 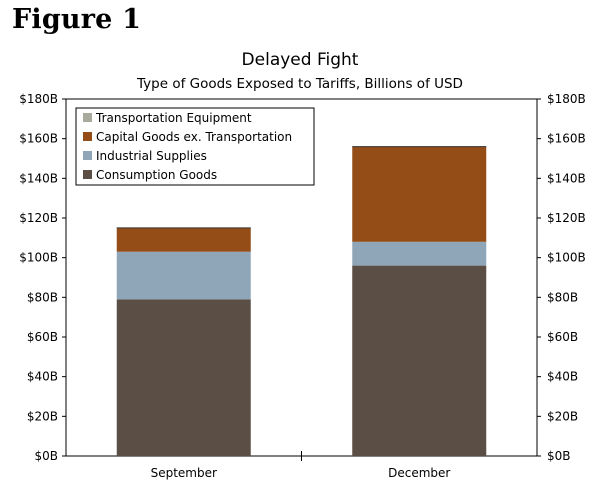 I want to click on figure-label: Figure 1, so click(x=77, y=19).